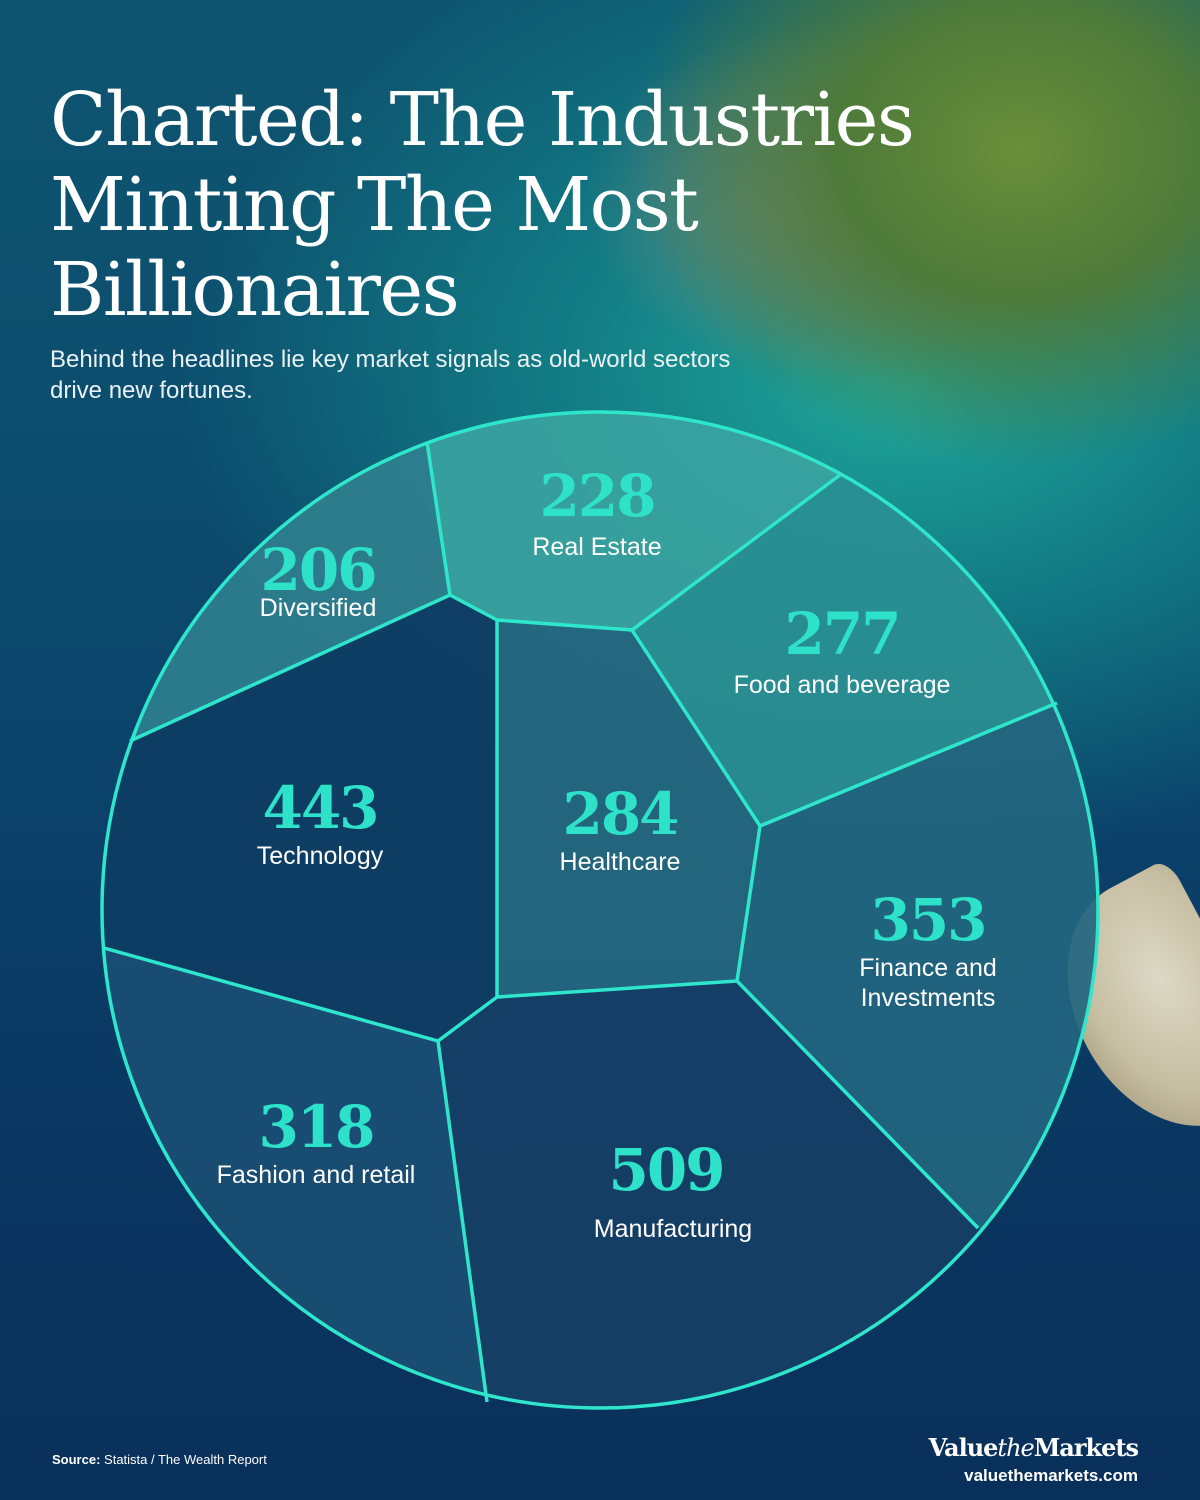 The width and height of the screenshot is (1200, 1500). What do you see at coordinates (620, 862) in the screenshot?
I see `cell-label-healthcare: Healthcare` at bounding box center [620, 862].